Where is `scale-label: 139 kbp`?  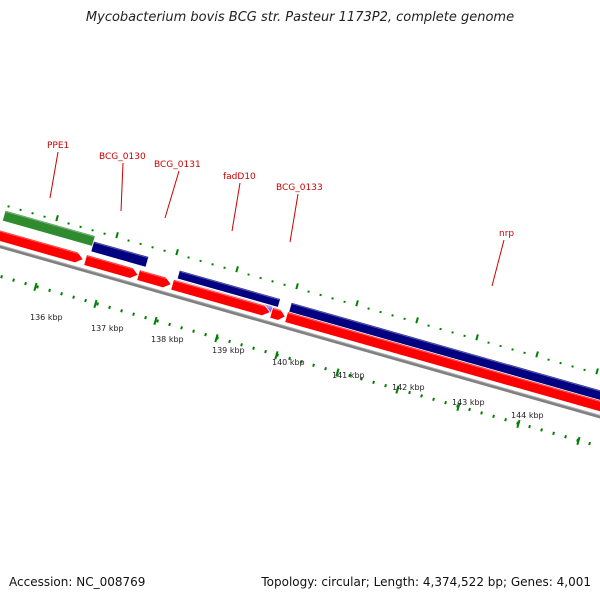
scale-label: 139 kbp is located at coordinates (228, 350).